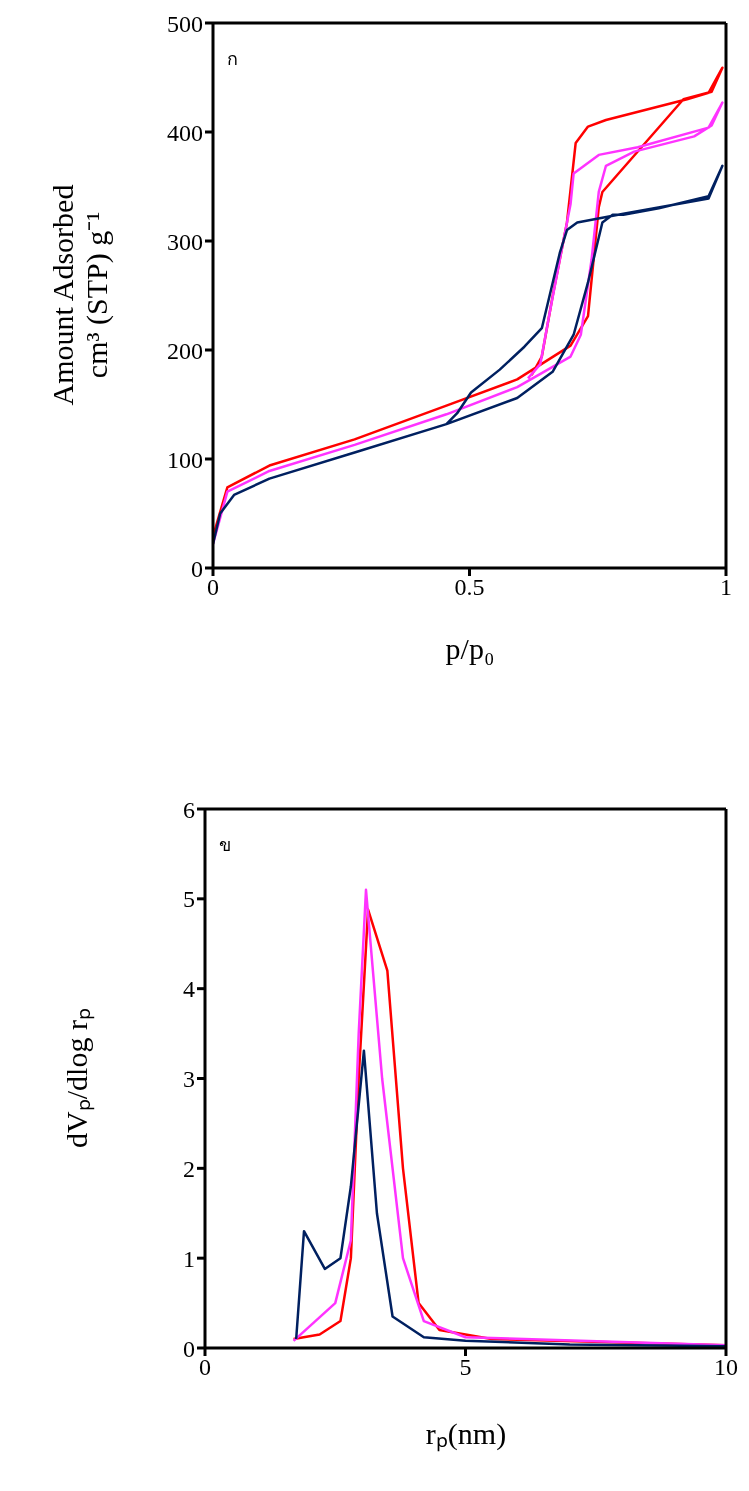 The height and width of the screenshot is (1491, 749). What do you see at coordinates (189, 1168) in the screenshot?
I see `y-tick-label: 2` at bounding box center [189, 1168].